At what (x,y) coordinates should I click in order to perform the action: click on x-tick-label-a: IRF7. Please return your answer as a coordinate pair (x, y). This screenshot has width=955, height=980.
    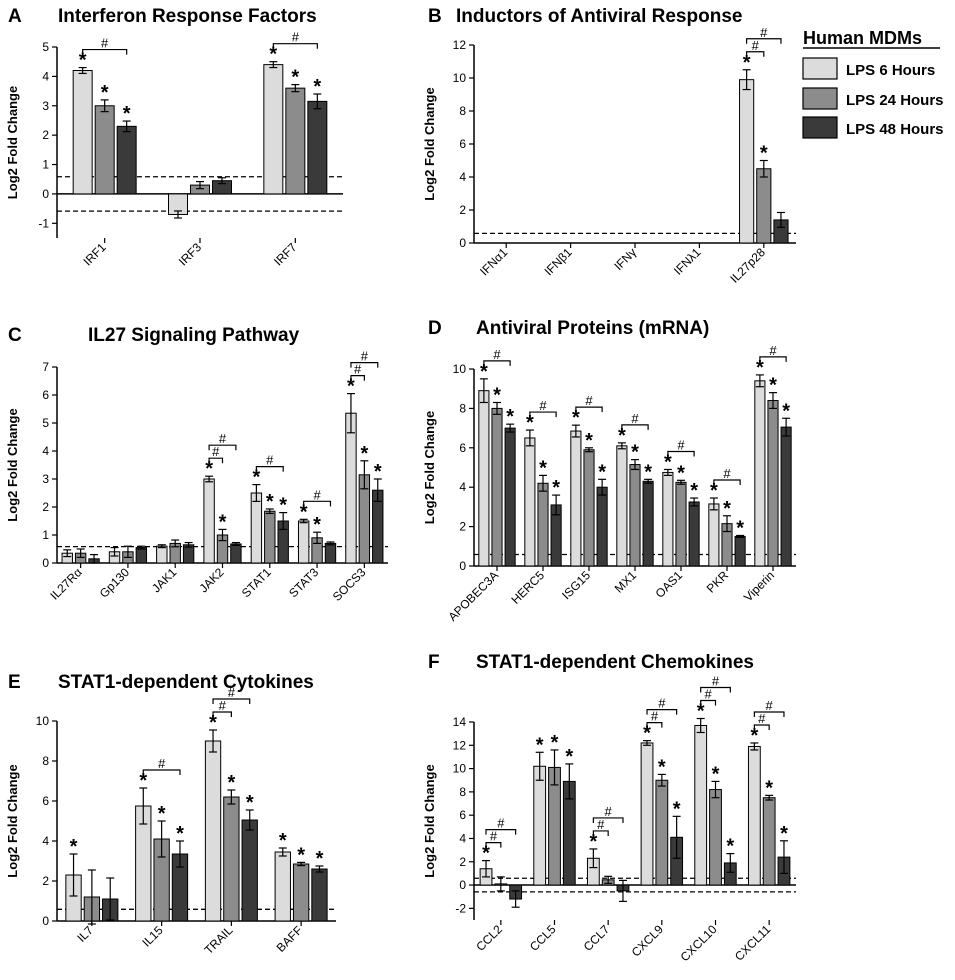
    Looking at the image, I should click on (285, 254).